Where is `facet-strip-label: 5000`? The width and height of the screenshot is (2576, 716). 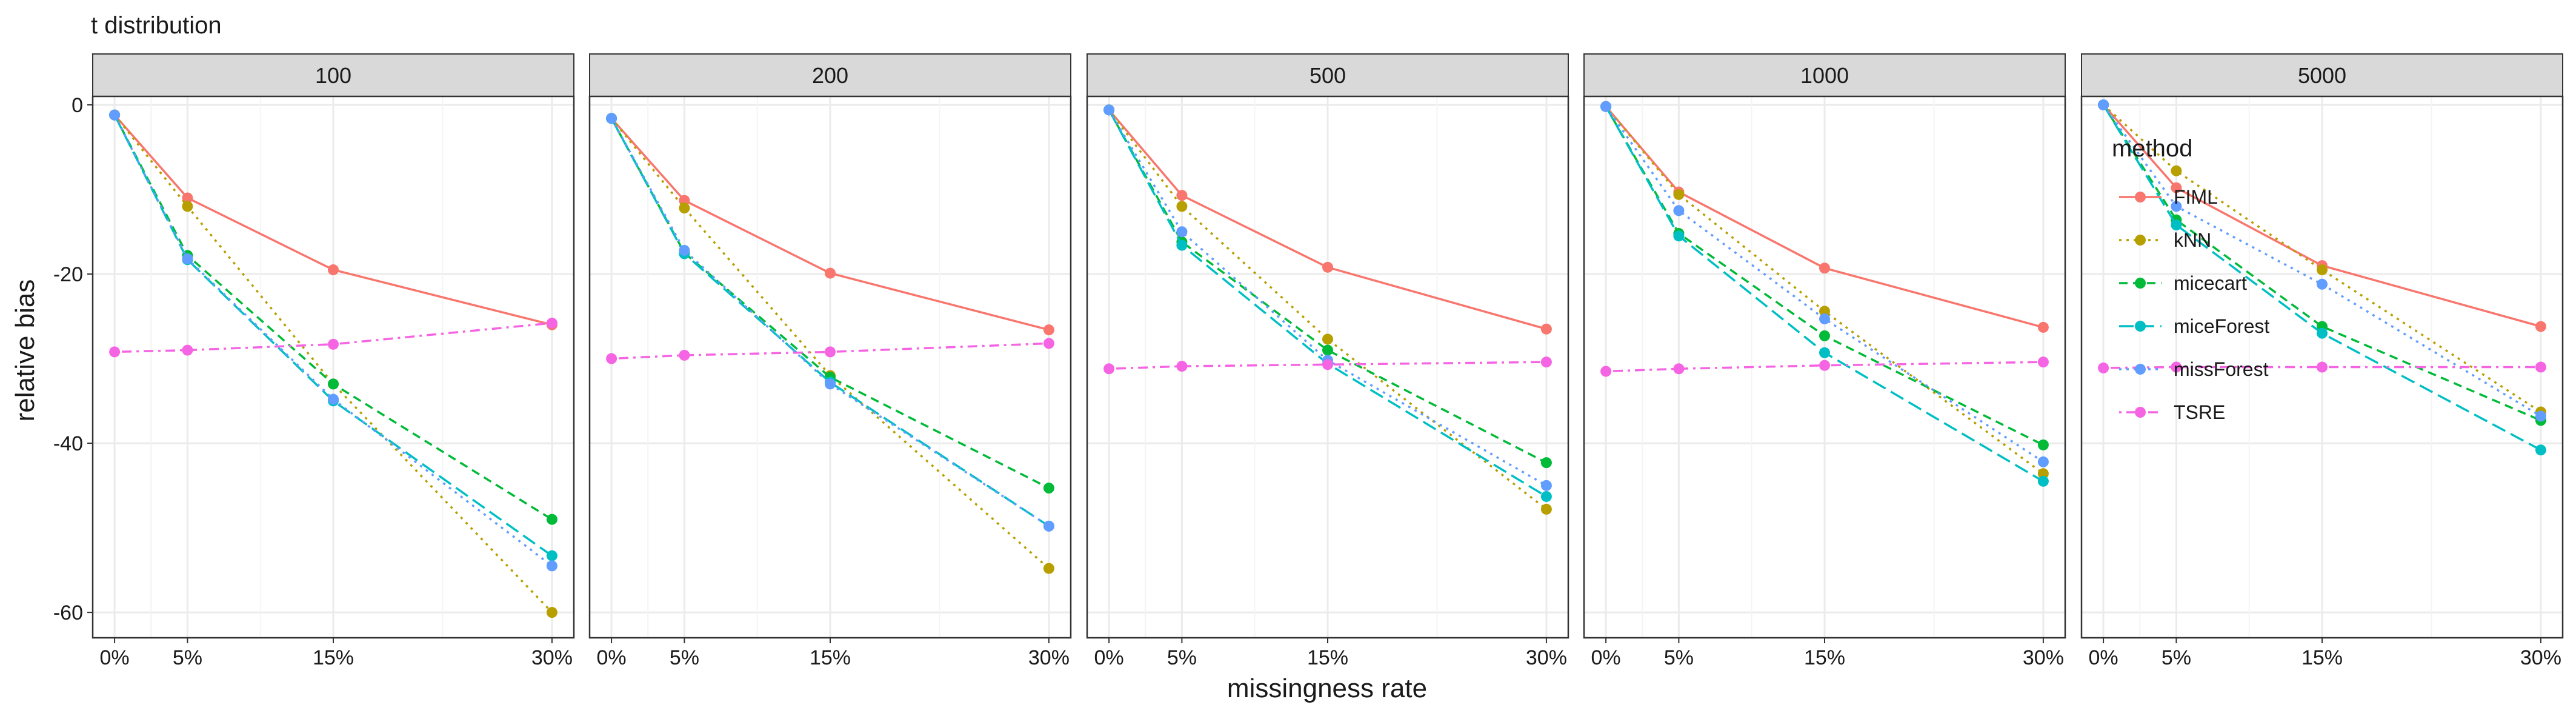 facet-strip-label: 5000 is located at coordinates (2322, 75).